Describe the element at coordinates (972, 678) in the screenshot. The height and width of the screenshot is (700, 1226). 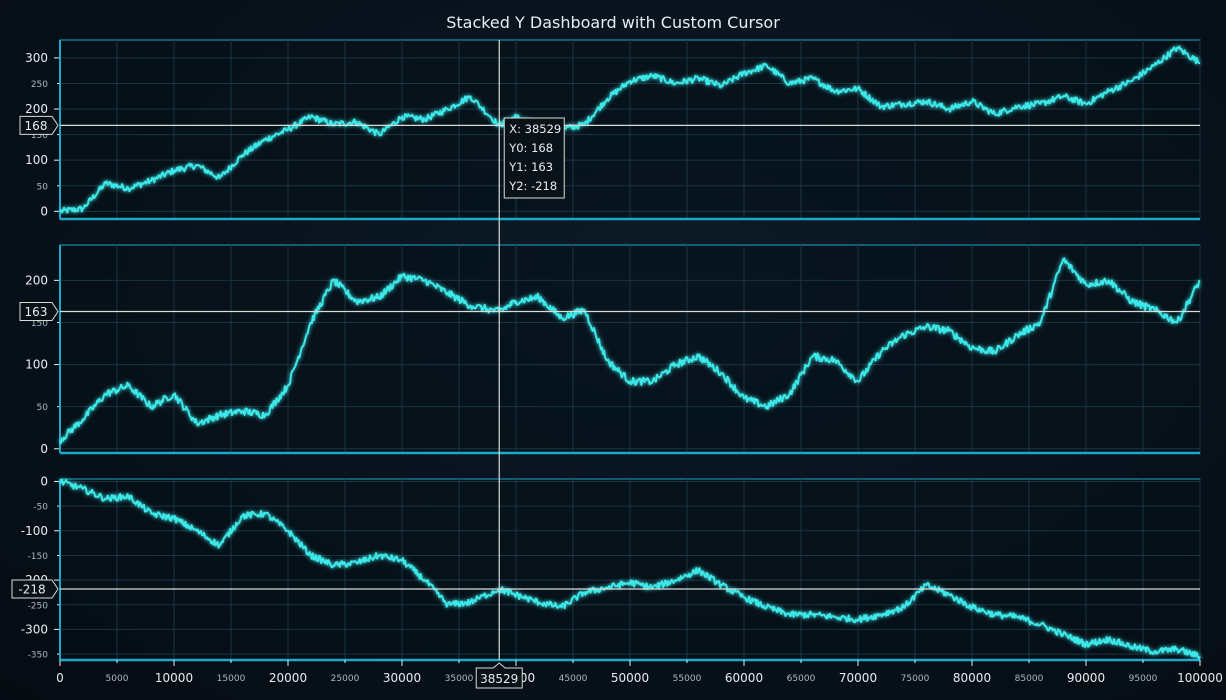
I see `x-major-tick-label: 80000` at that location.